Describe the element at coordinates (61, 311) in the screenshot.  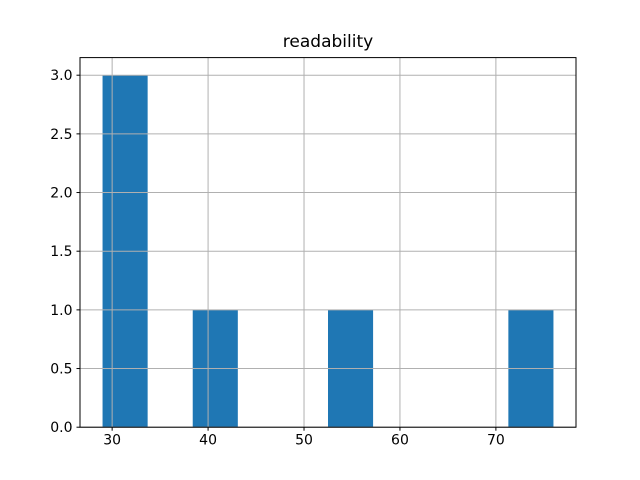
I see `y-tick-label: 1.0` at that location.